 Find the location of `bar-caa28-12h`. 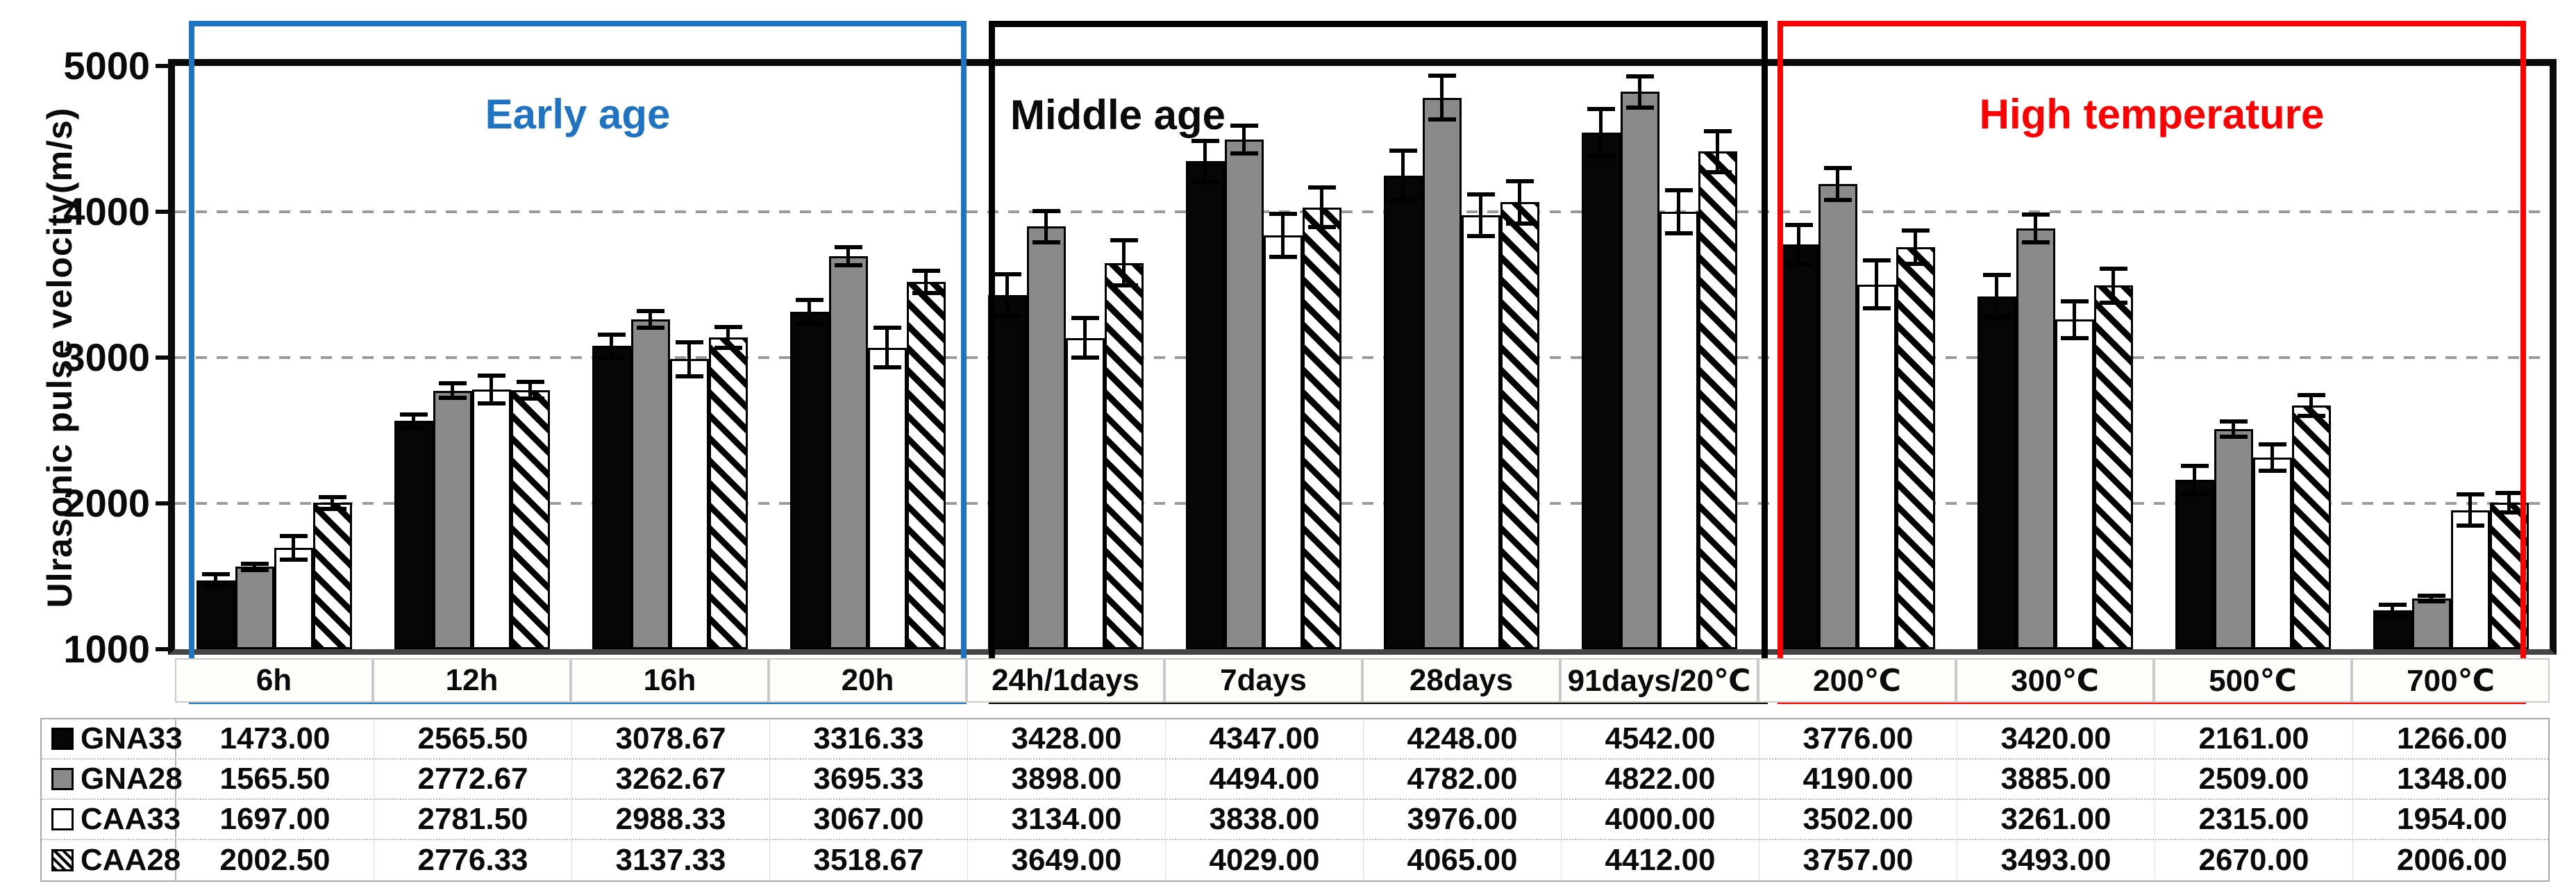

bar-caa28-12h is located at coordinates (530, 519).